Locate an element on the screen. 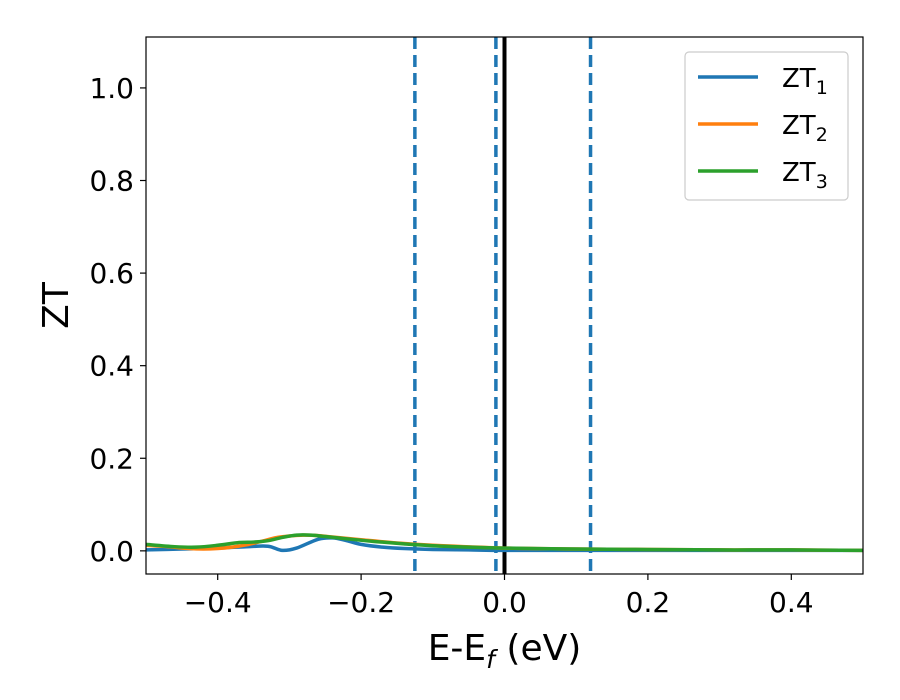 This screenshot has width=900, height=700. y-tick-label: 0.8 is located at coordinates (111, 181).